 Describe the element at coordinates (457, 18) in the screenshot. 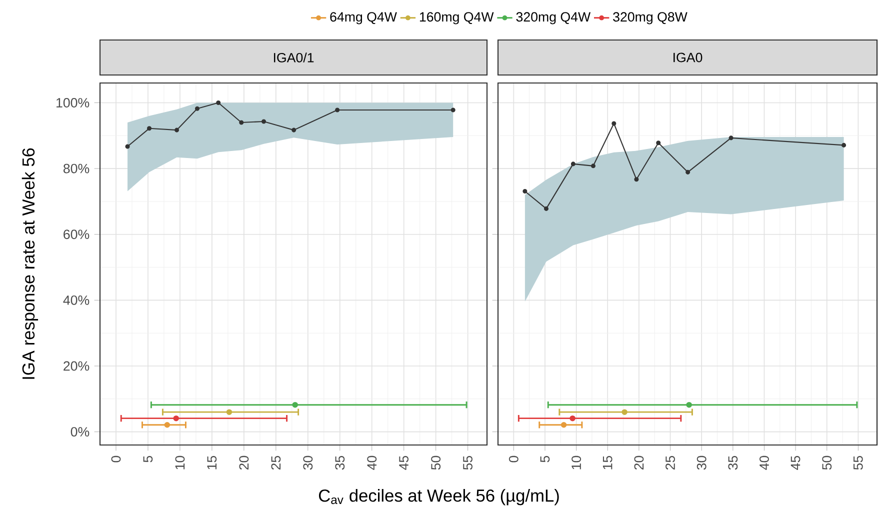

I see `legend-label: 160mg Q4W` at that location.